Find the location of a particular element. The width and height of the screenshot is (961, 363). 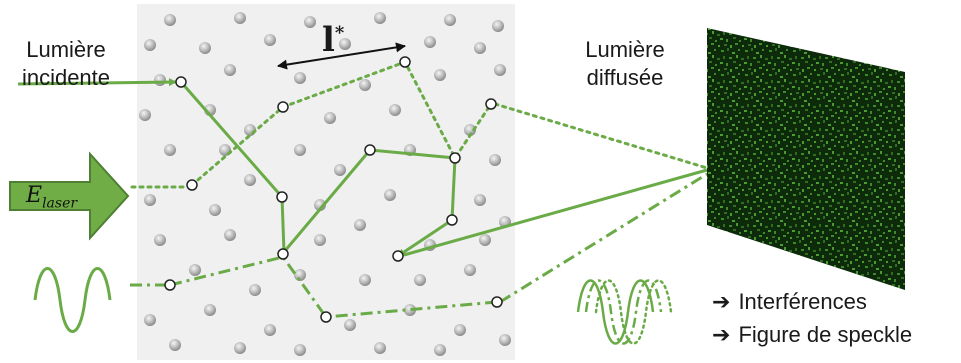

result-interference: ➔ Interférences is located at coordinates (789, 302).